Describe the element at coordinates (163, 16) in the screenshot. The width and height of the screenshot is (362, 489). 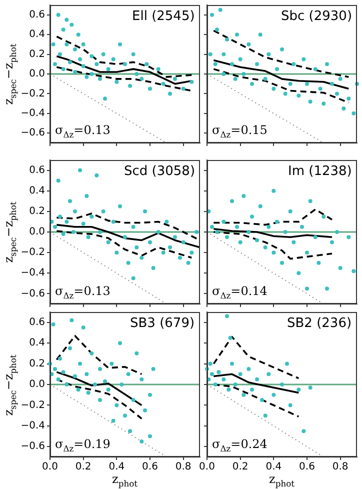
I see `chart-title: Ell (2545)` at that location.